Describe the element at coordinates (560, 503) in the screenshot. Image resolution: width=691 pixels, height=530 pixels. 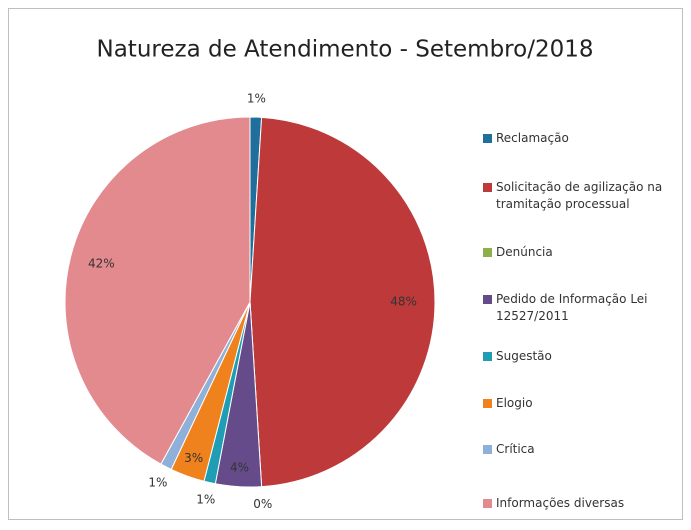
I see `legend-label: Informações diversas` at that location.